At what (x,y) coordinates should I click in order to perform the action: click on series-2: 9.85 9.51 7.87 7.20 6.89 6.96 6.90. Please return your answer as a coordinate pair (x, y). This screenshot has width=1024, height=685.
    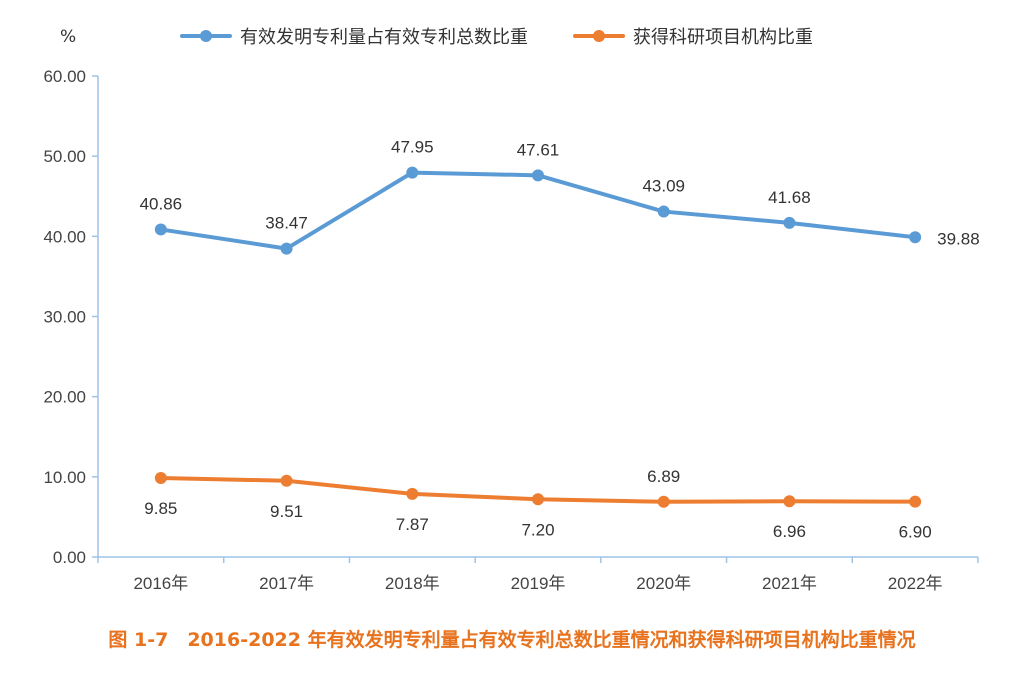
    Looking at the image, I should click on (537, 504).